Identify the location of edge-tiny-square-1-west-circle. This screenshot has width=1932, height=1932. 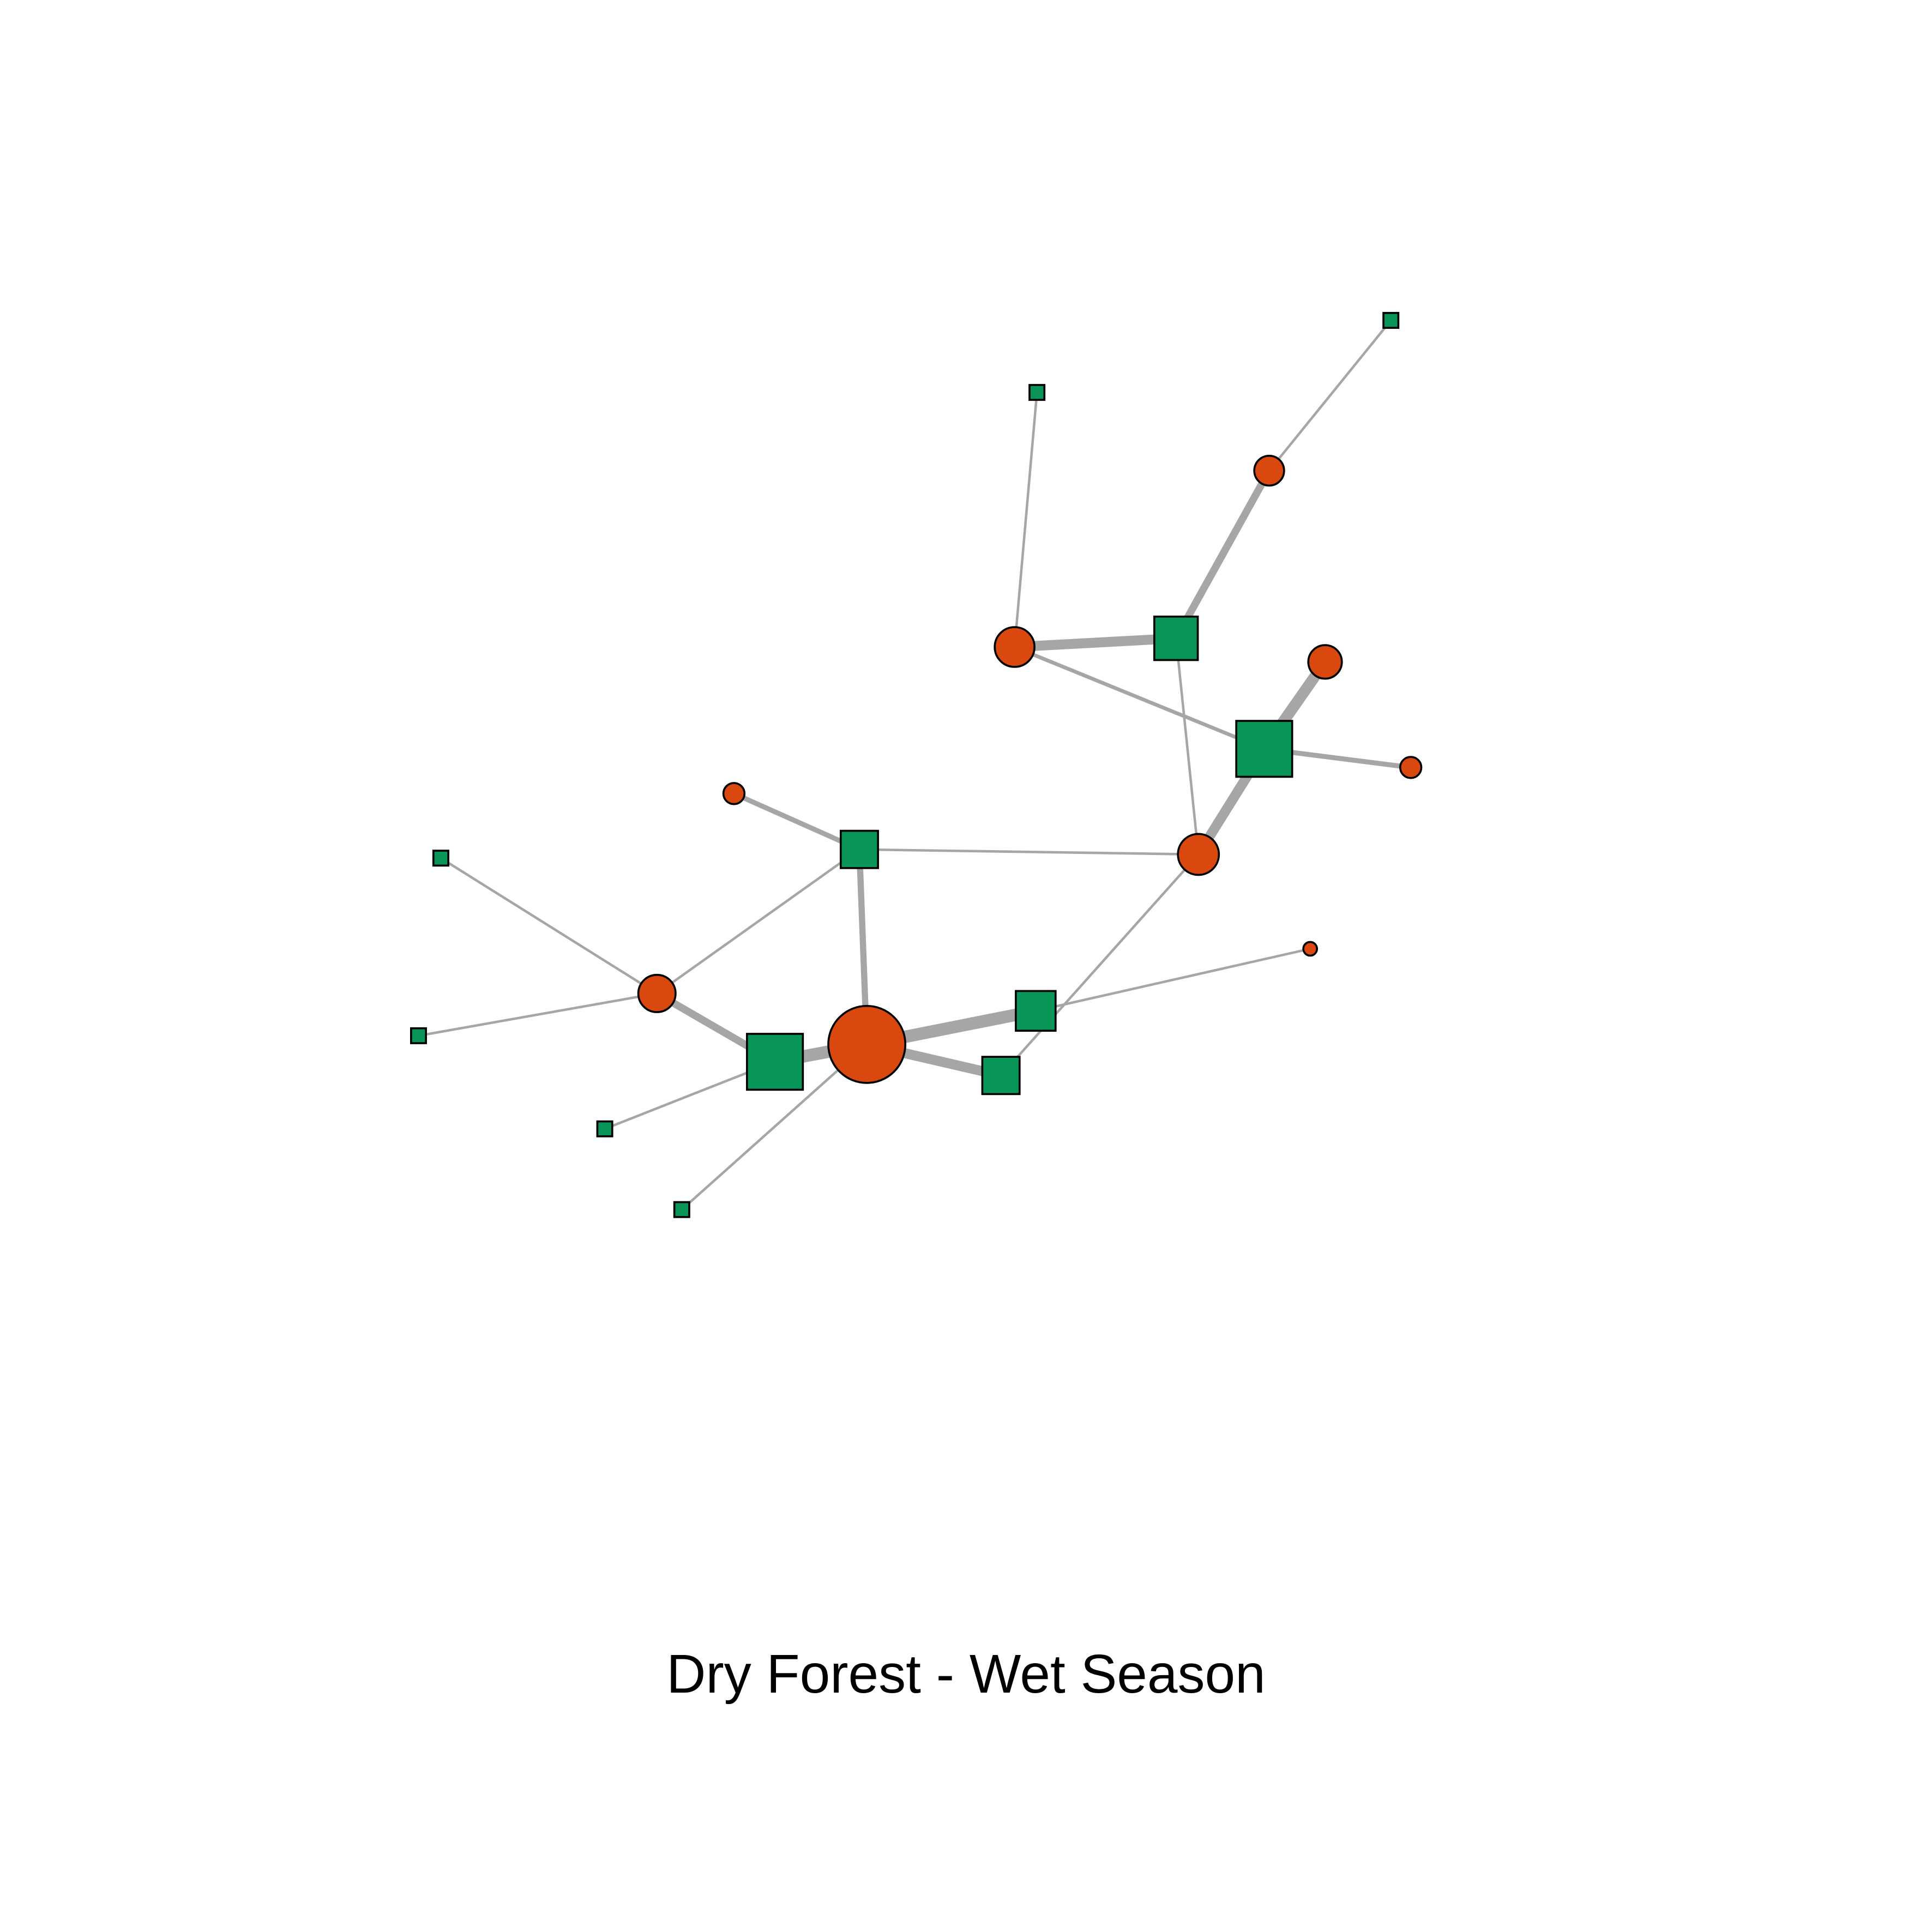
(549, 926).